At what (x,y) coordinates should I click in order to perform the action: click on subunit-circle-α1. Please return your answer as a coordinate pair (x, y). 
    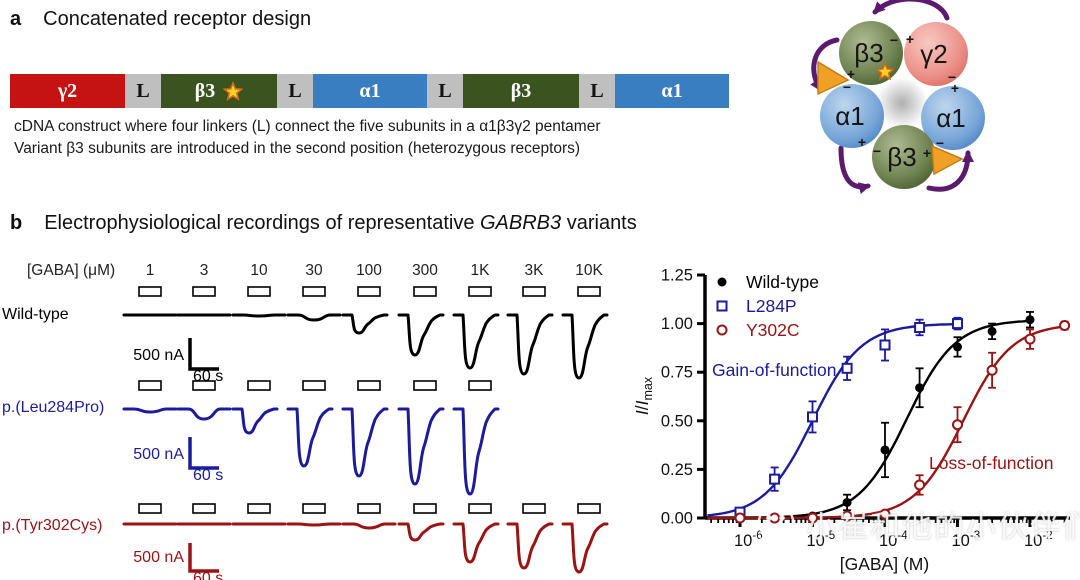
    Looking at the image, I should click on (953, 118).